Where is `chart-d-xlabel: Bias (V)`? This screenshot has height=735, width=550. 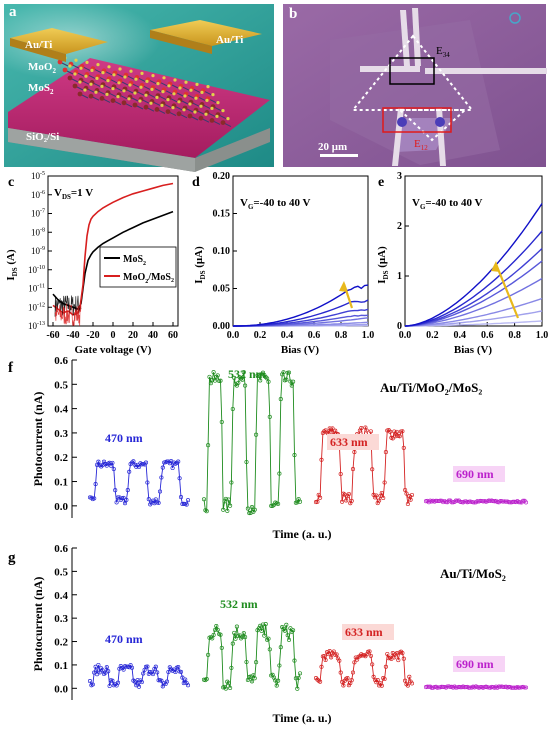 chart-d-xlabel: Bias (V) is located at coordinates (300, 350).